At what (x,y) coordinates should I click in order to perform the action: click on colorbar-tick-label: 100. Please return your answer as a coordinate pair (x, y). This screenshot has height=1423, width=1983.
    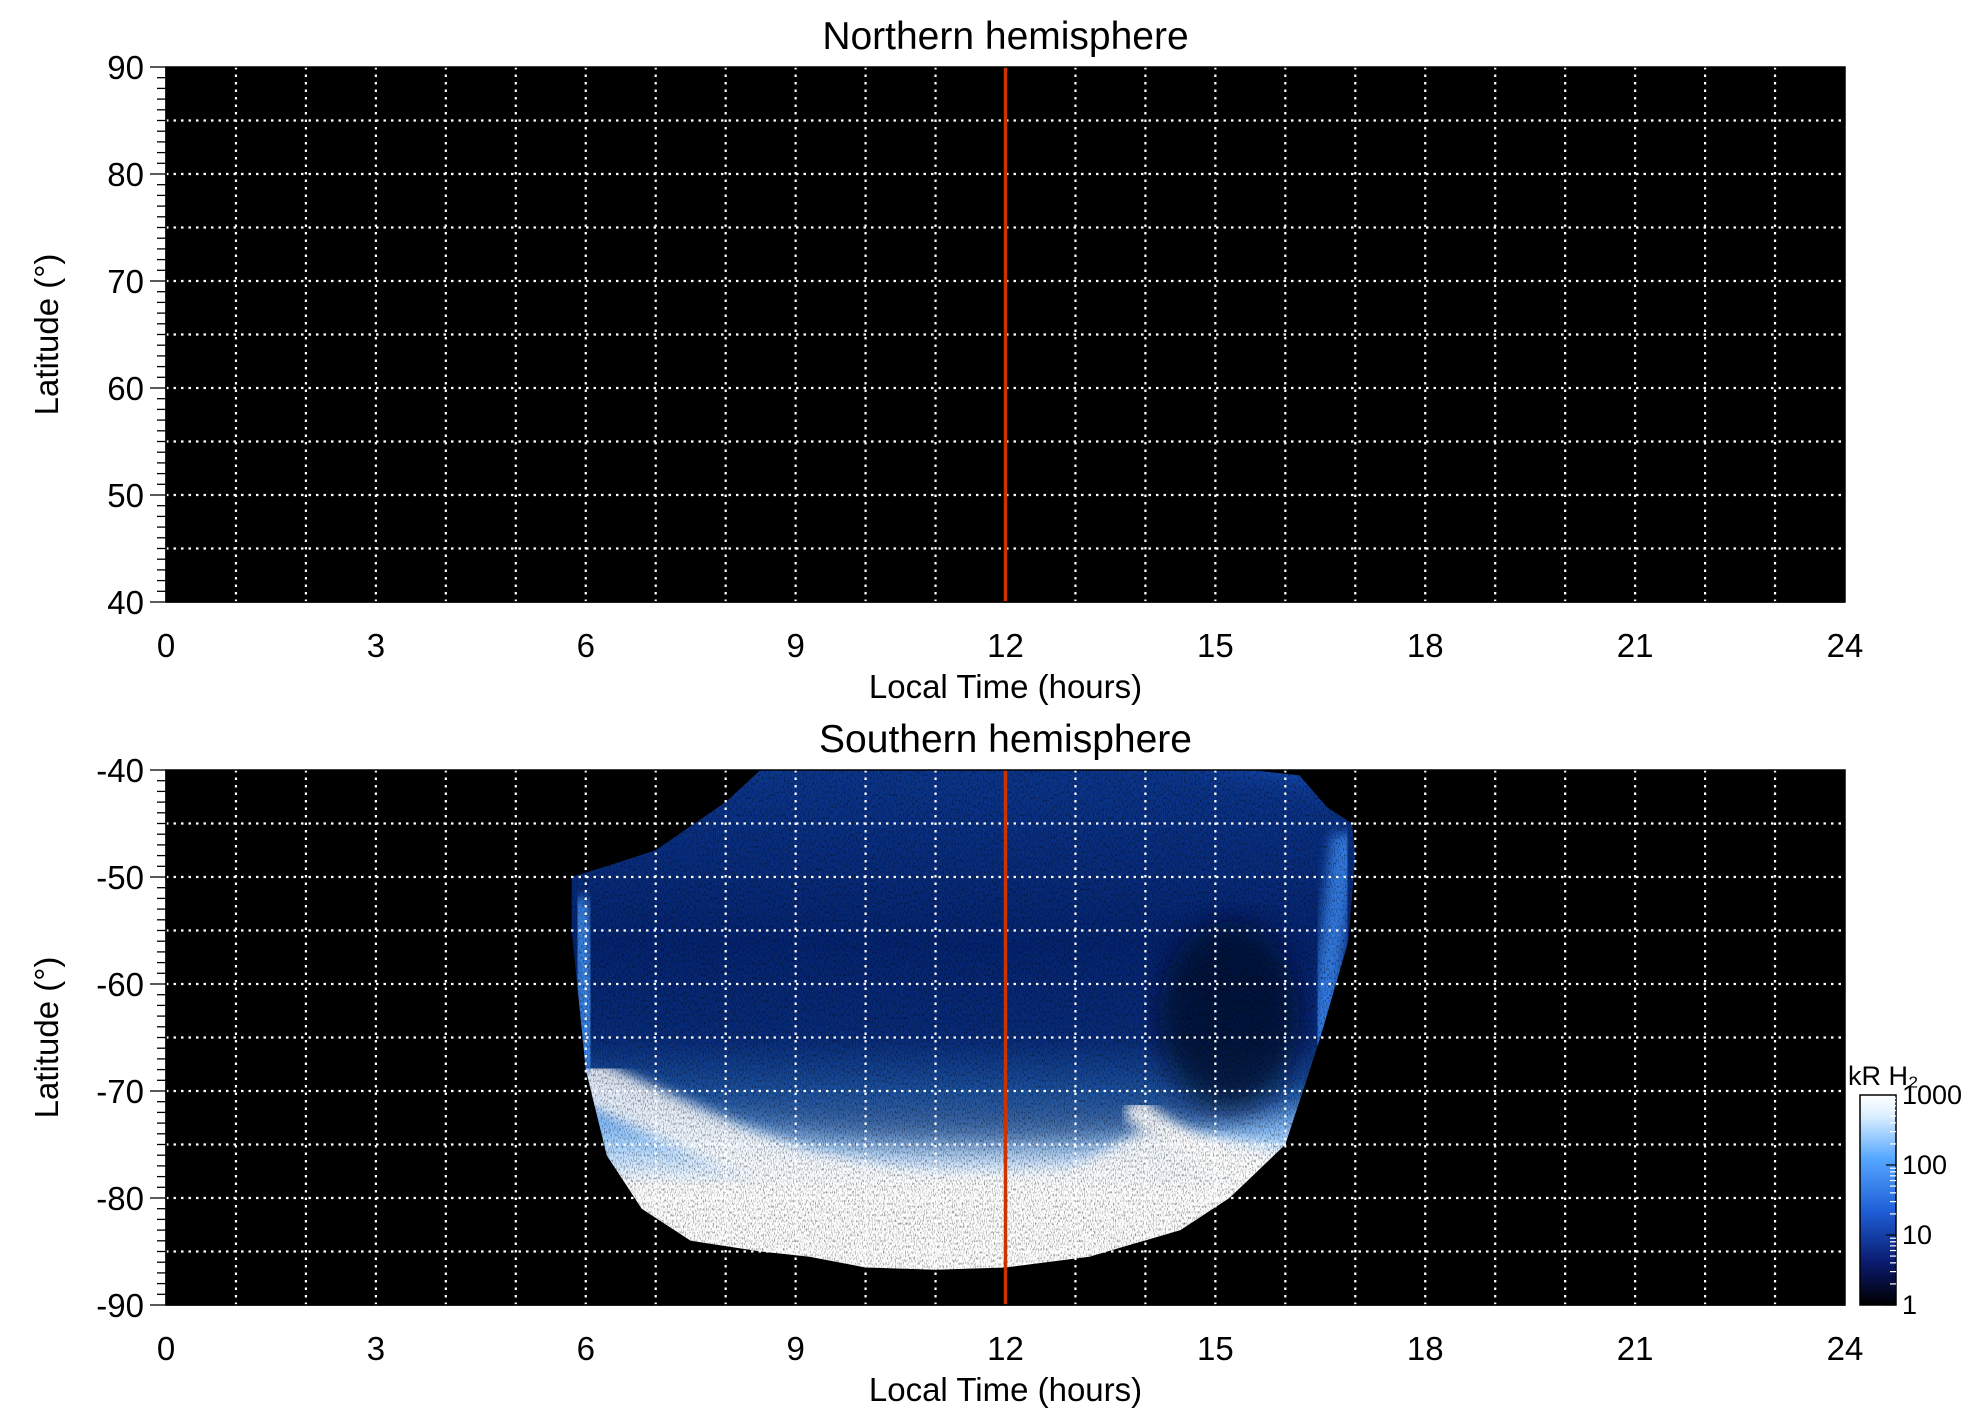
    Looking at the image, I should click on (1924, 1165).